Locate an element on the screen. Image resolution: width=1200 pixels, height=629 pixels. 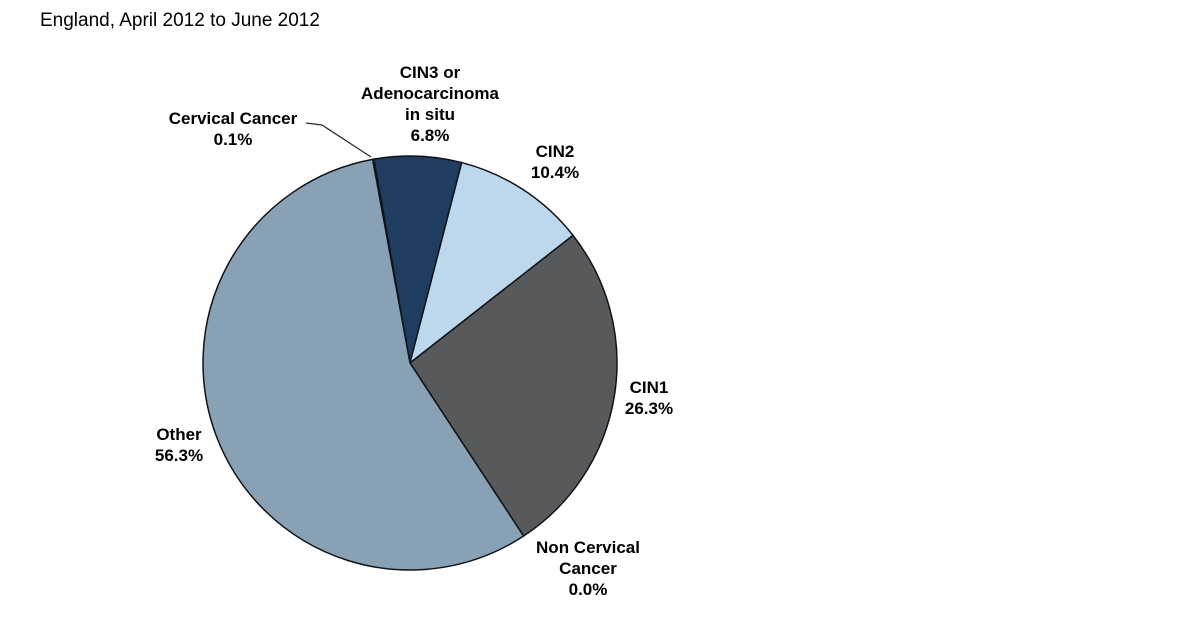
chart-title: England, April 2012 to June 2012 is located at coordinates (180, 20).